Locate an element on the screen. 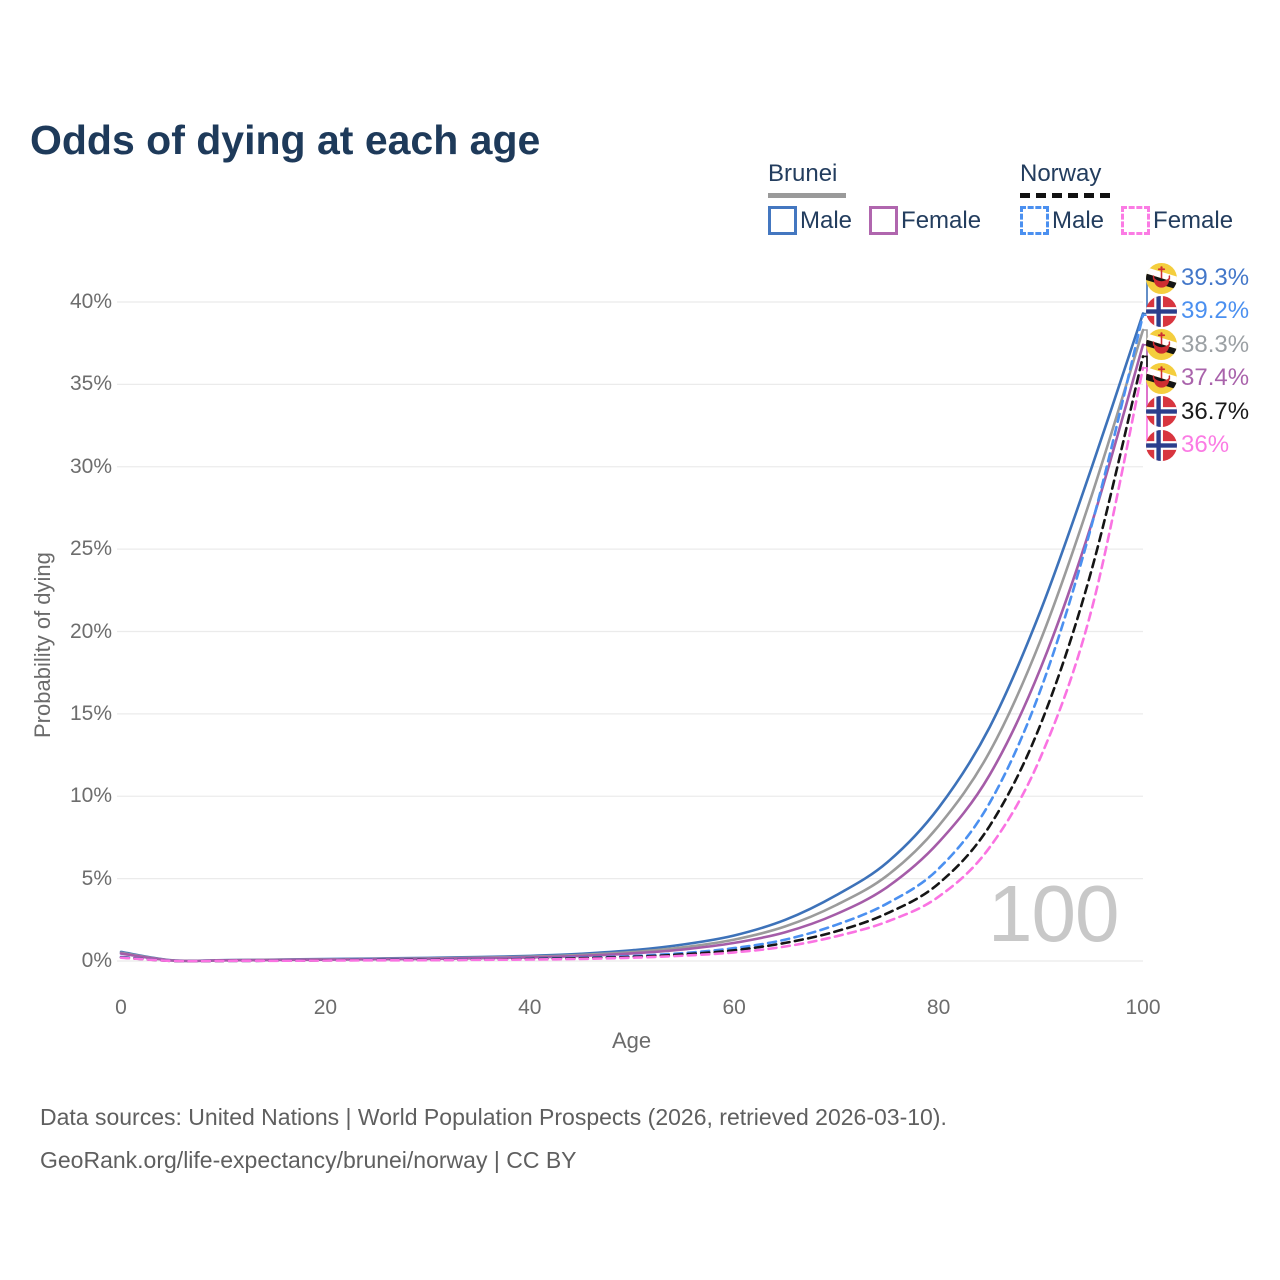 Image resolution: width=1280 pixels, height=1280 pixels. y-tick-label: 35% is located at coordinates (90, 384).